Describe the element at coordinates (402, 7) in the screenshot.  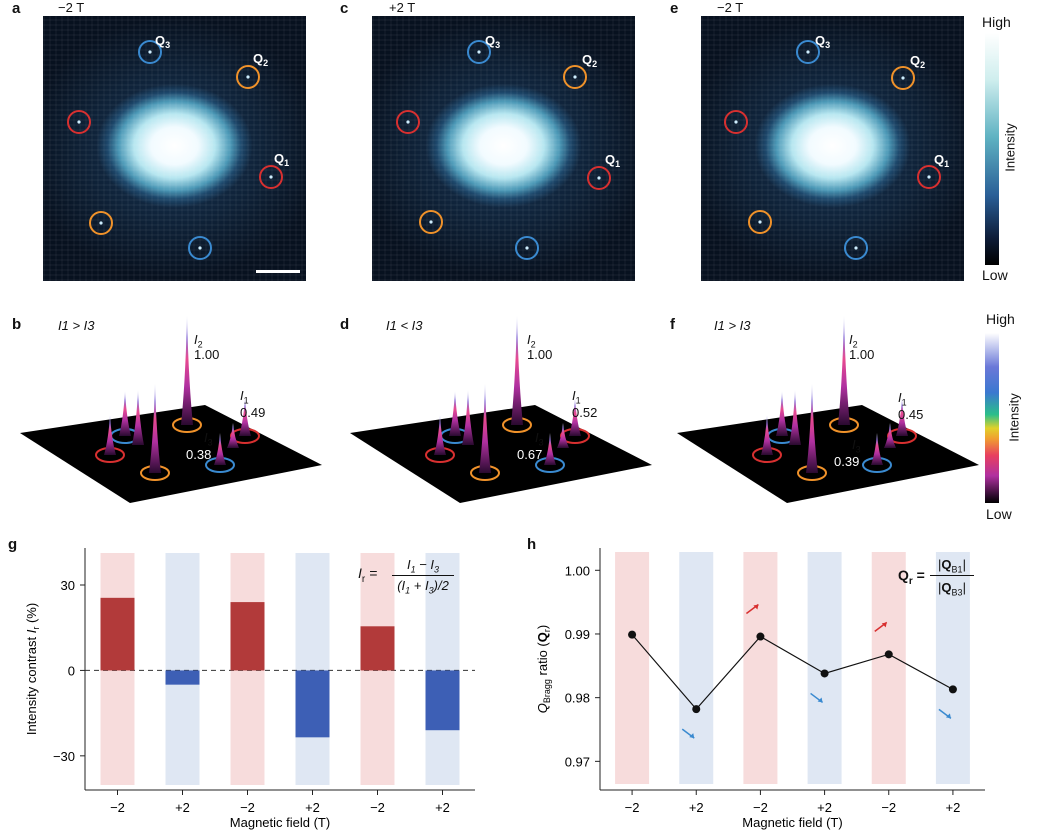
I see `field-label-c: +2 T` at that location.